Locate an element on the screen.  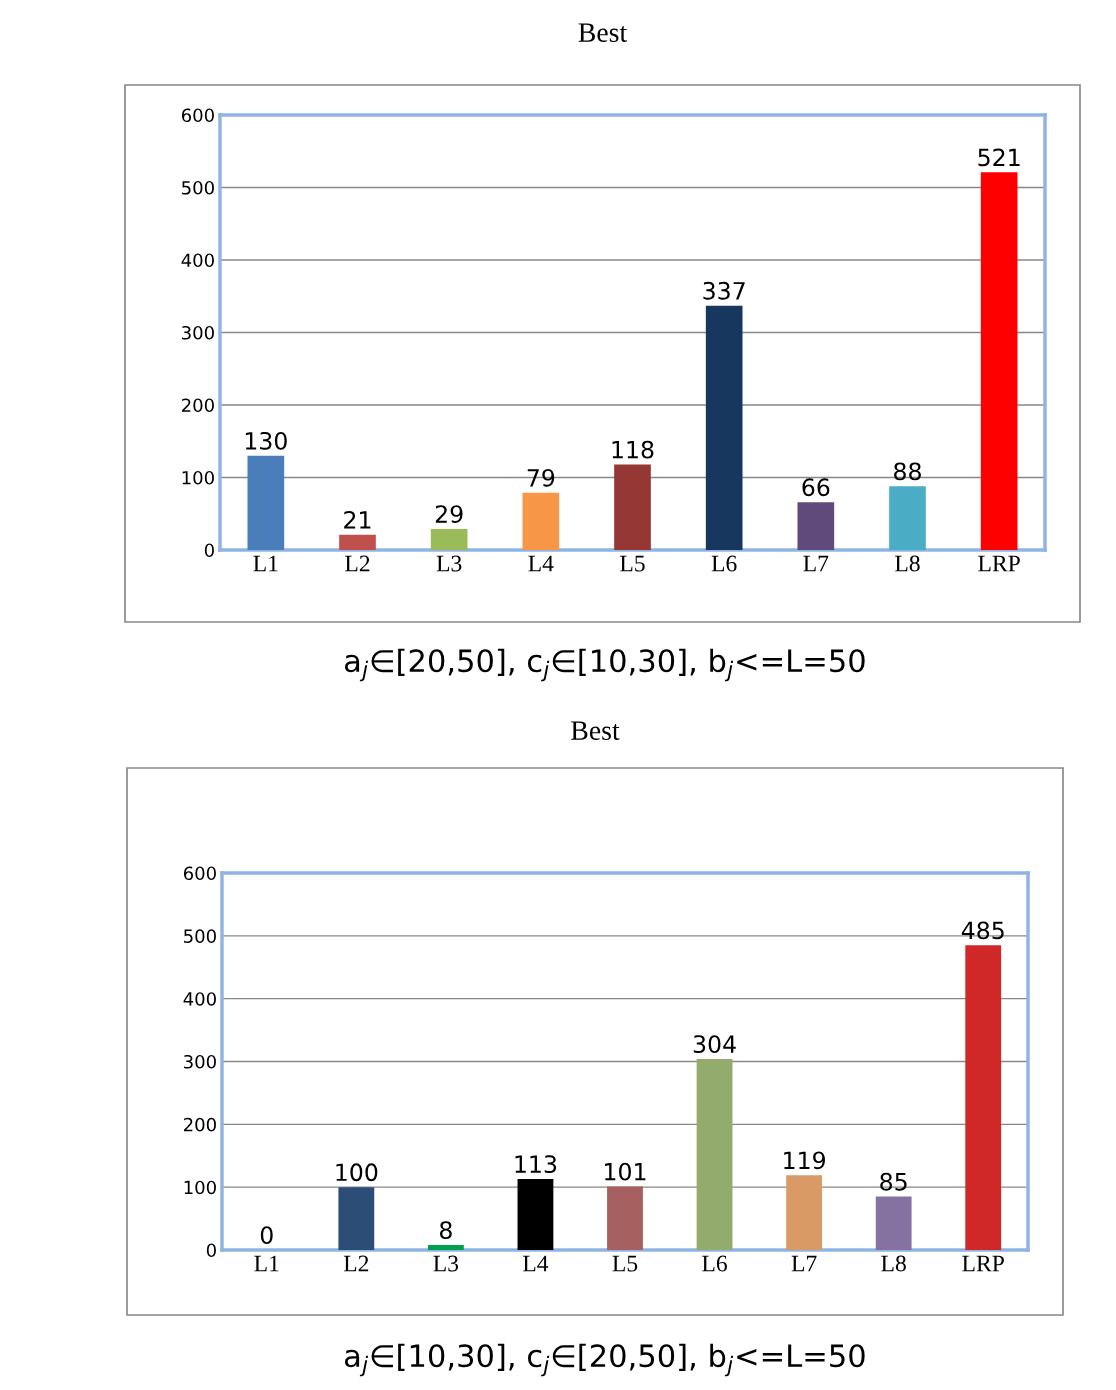
data-label: 66 is located at coordinates (816, 487).